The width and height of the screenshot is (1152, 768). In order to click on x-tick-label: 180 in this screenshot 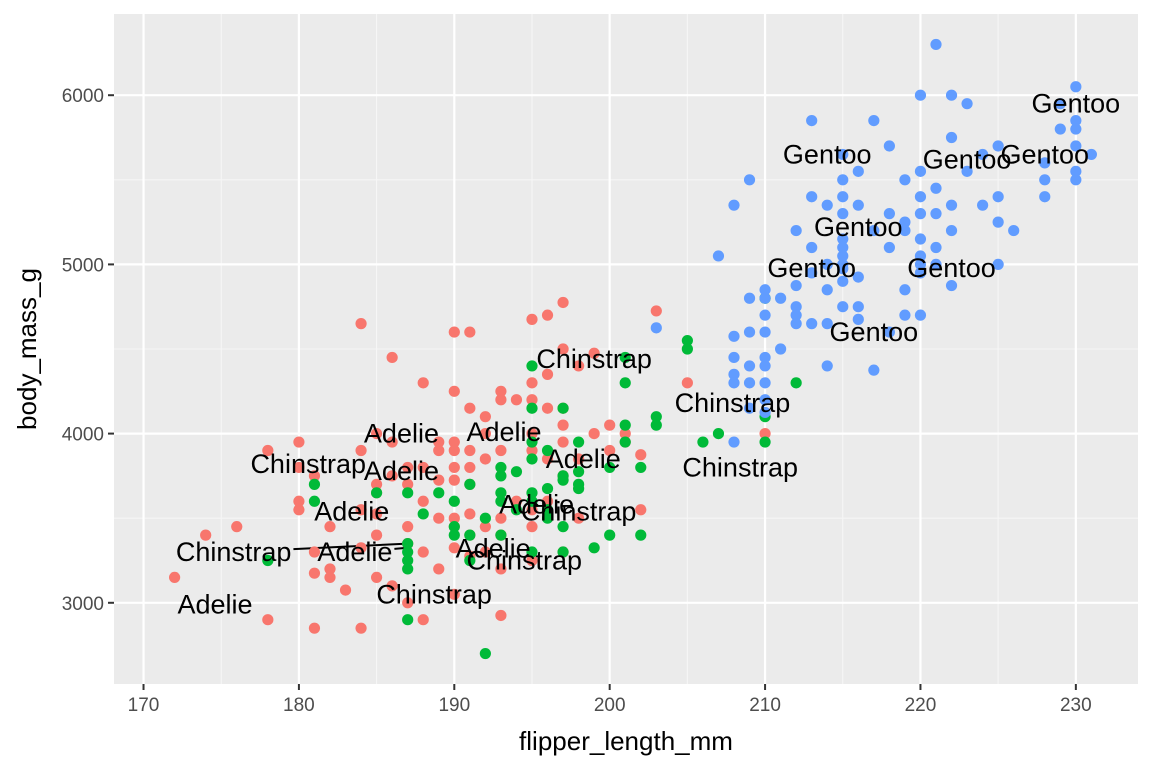, I will do `click(299, 705)`.